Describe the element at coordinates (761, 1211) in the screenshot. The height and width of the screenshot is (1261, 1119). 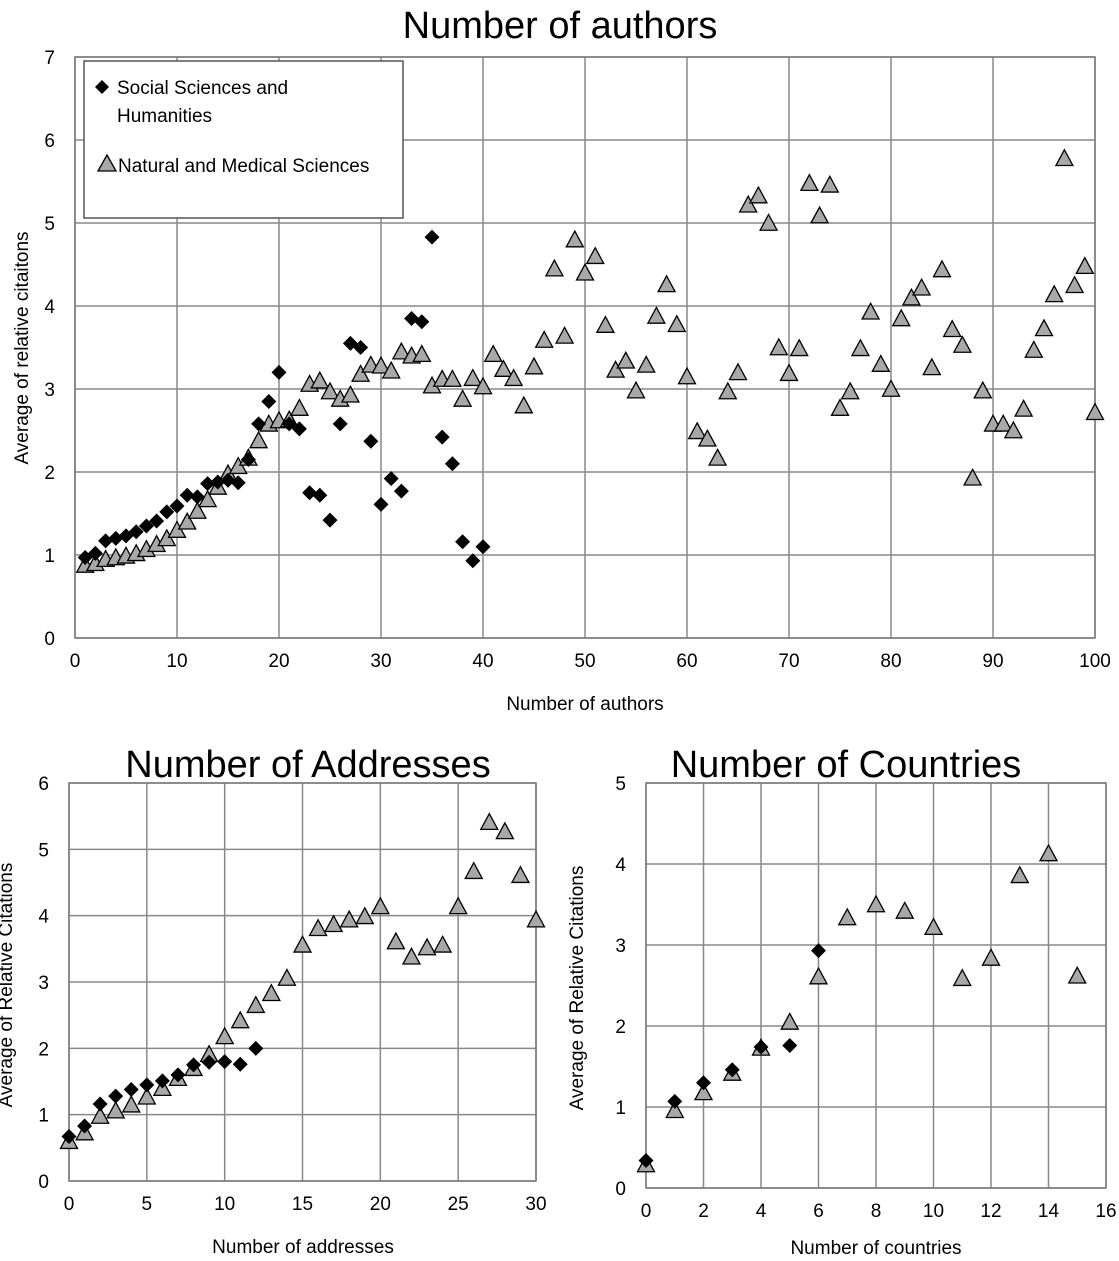
I see `x-tick-label: 4` at that location.